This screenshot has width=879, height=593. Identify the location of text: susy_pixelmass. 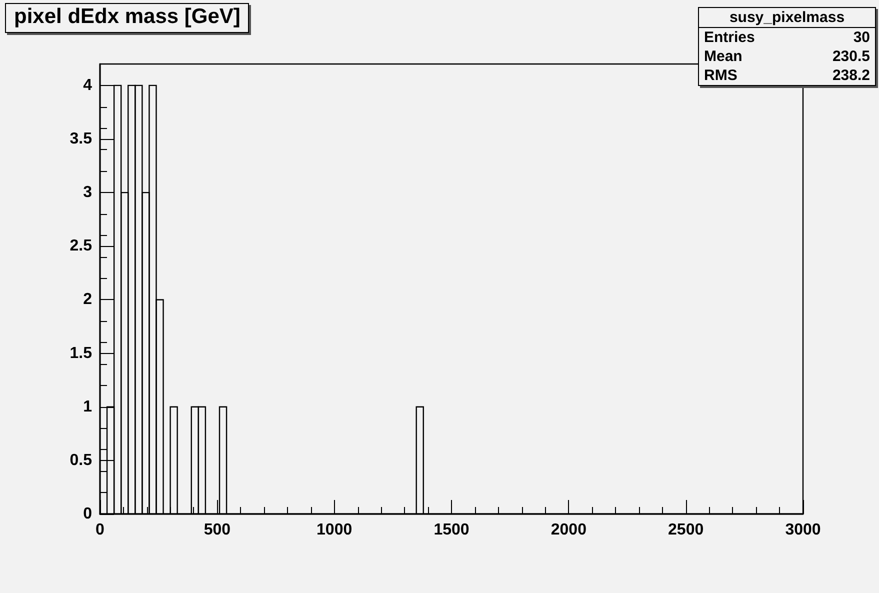
(787, 18).